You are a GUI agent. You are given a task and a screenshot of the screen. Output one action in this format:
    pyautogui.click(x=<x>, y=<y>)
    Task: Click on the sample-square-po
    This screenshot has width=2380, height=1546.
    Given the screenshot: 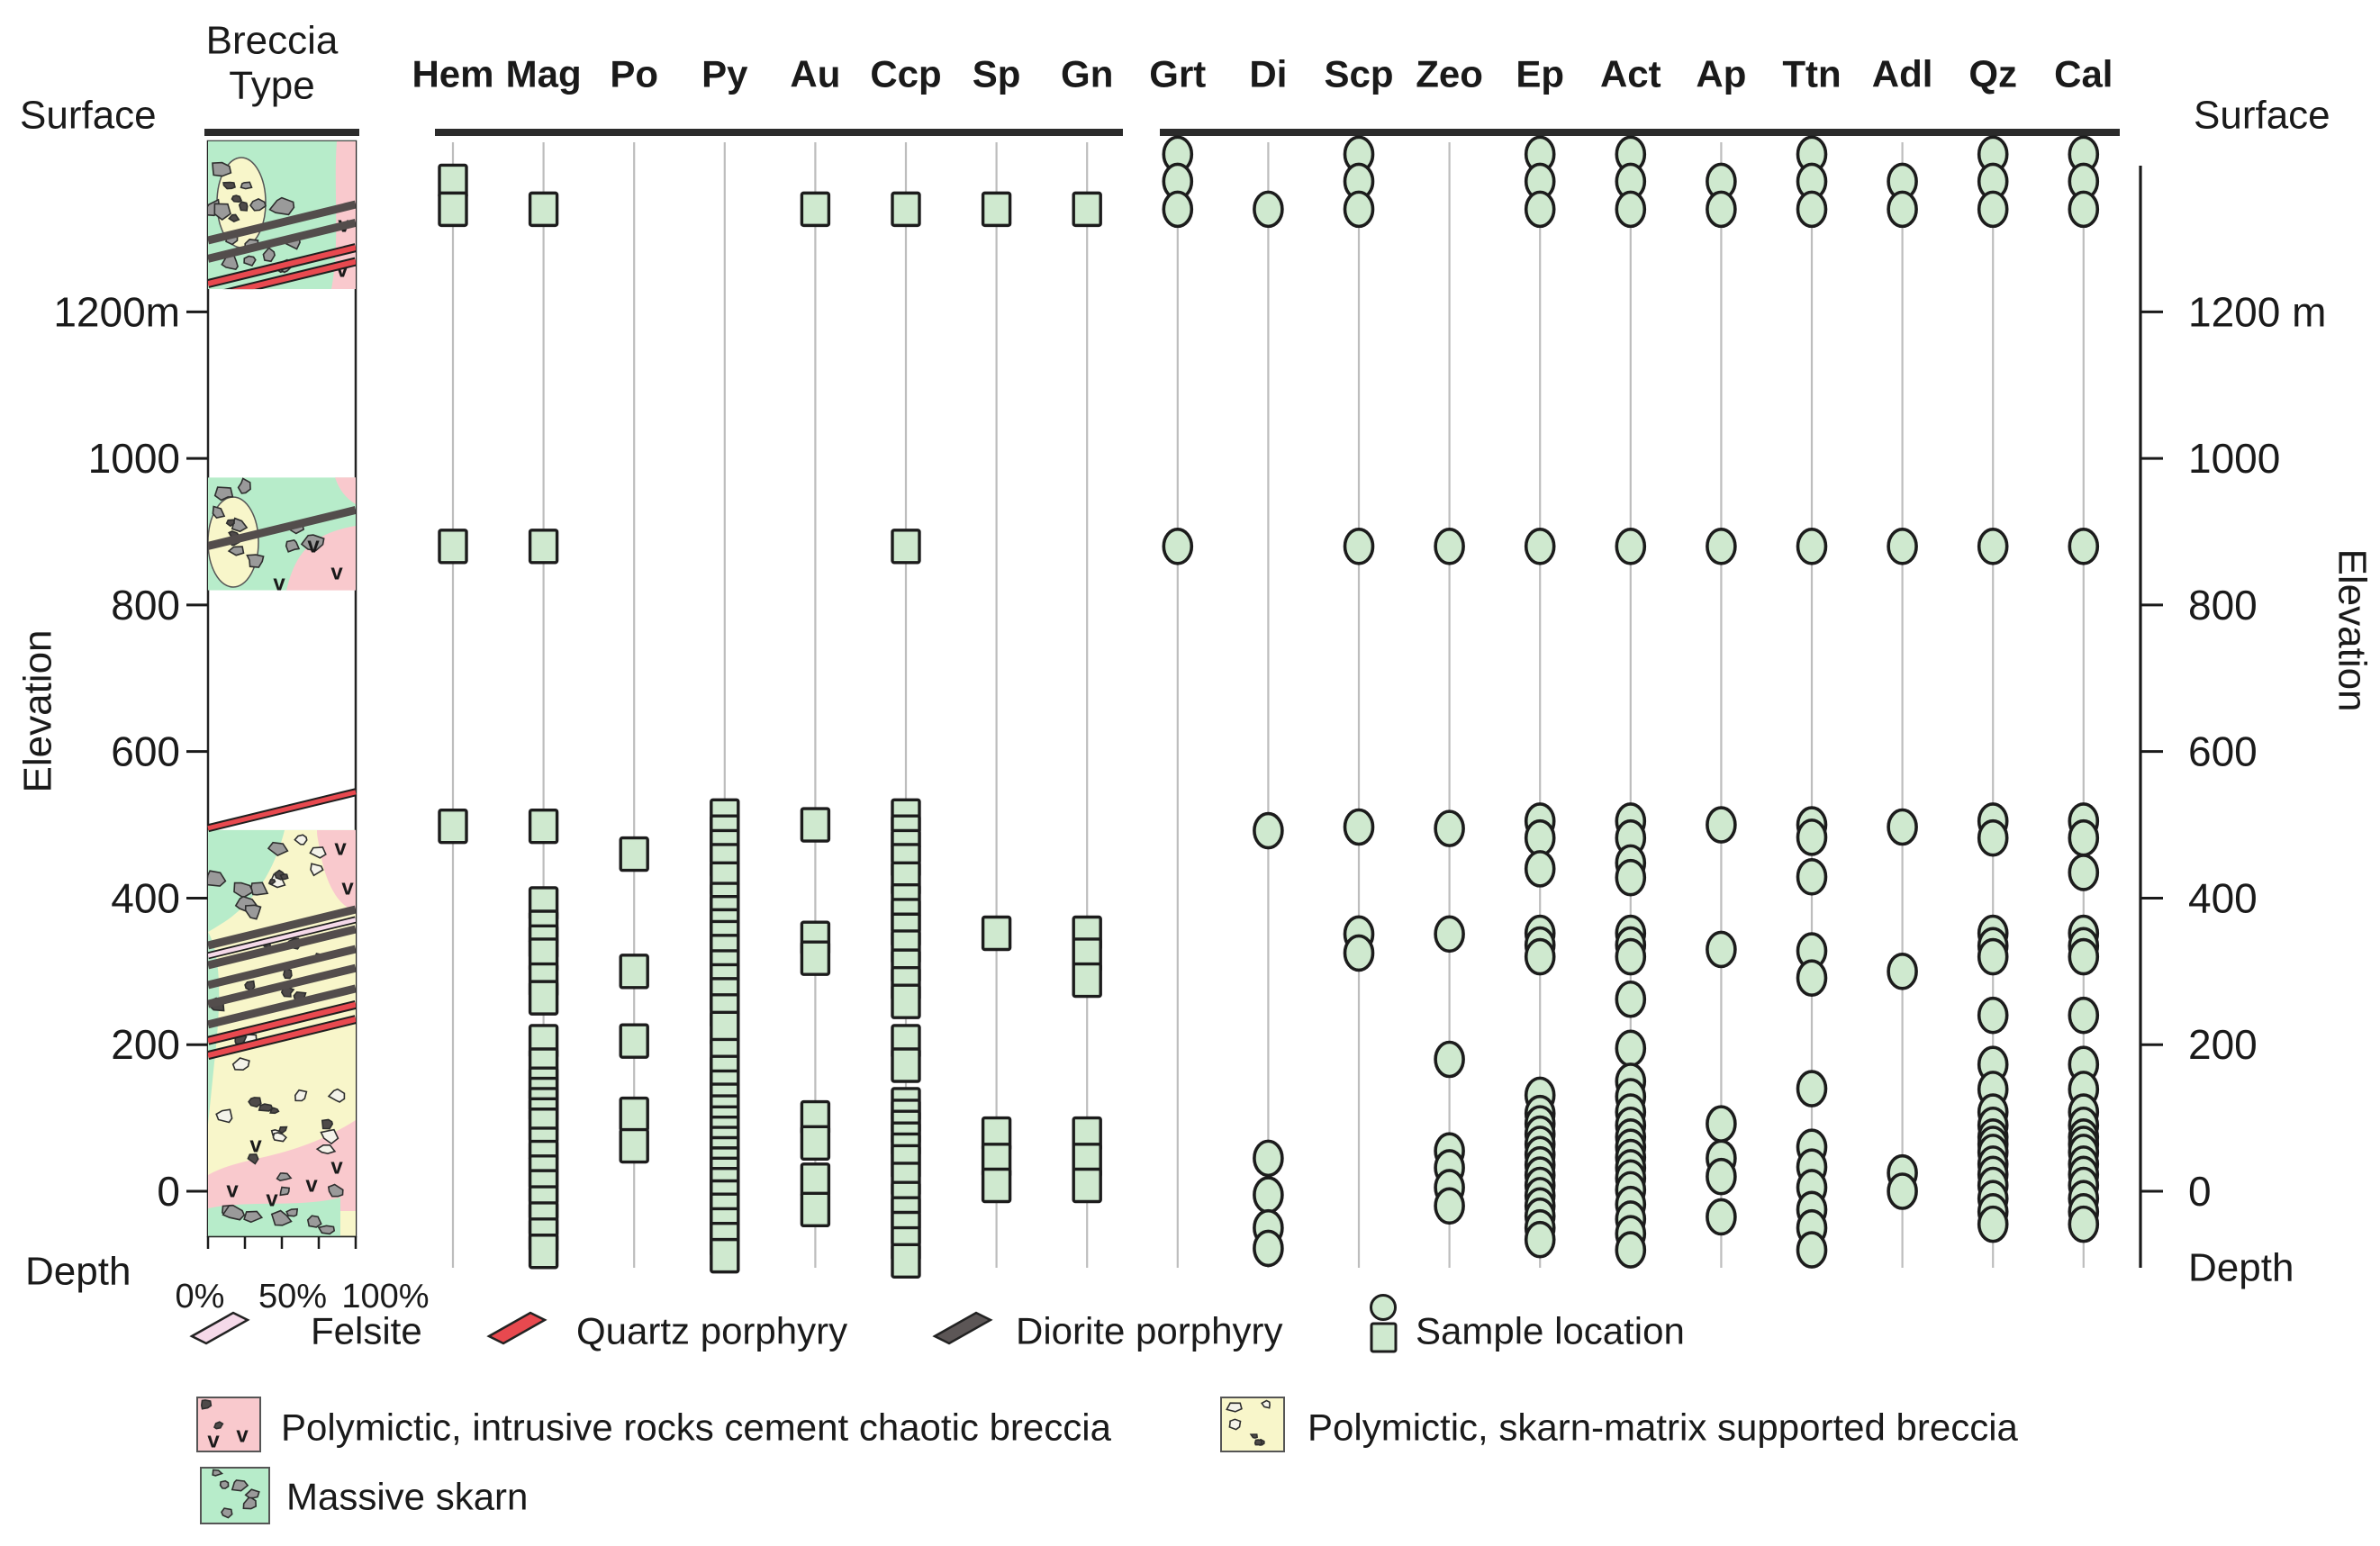 What is the action you would take?
    pyautogui.click(x=634, y=1041)
    